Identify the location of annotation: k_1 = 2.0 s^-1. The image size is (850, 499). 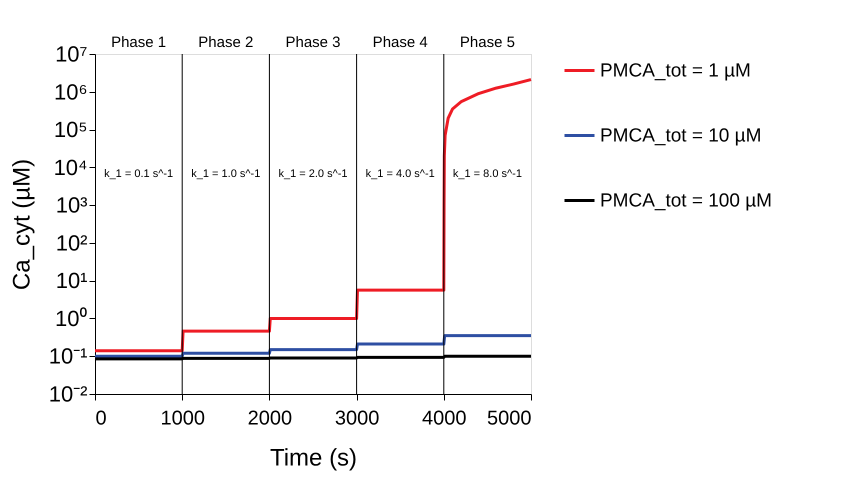
(313, 174).